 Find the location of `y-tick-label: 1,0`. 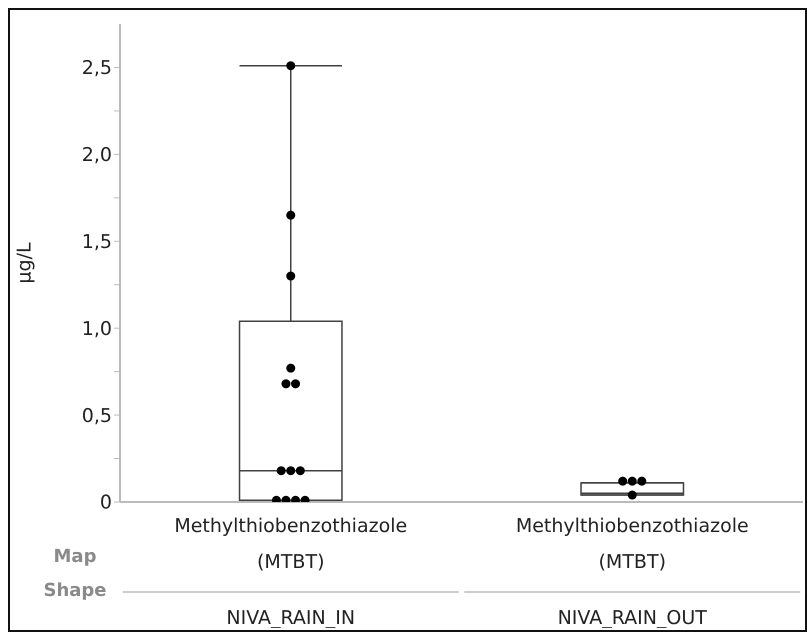

y-tick-label: 1,0 is located at coordinates (97, 329).